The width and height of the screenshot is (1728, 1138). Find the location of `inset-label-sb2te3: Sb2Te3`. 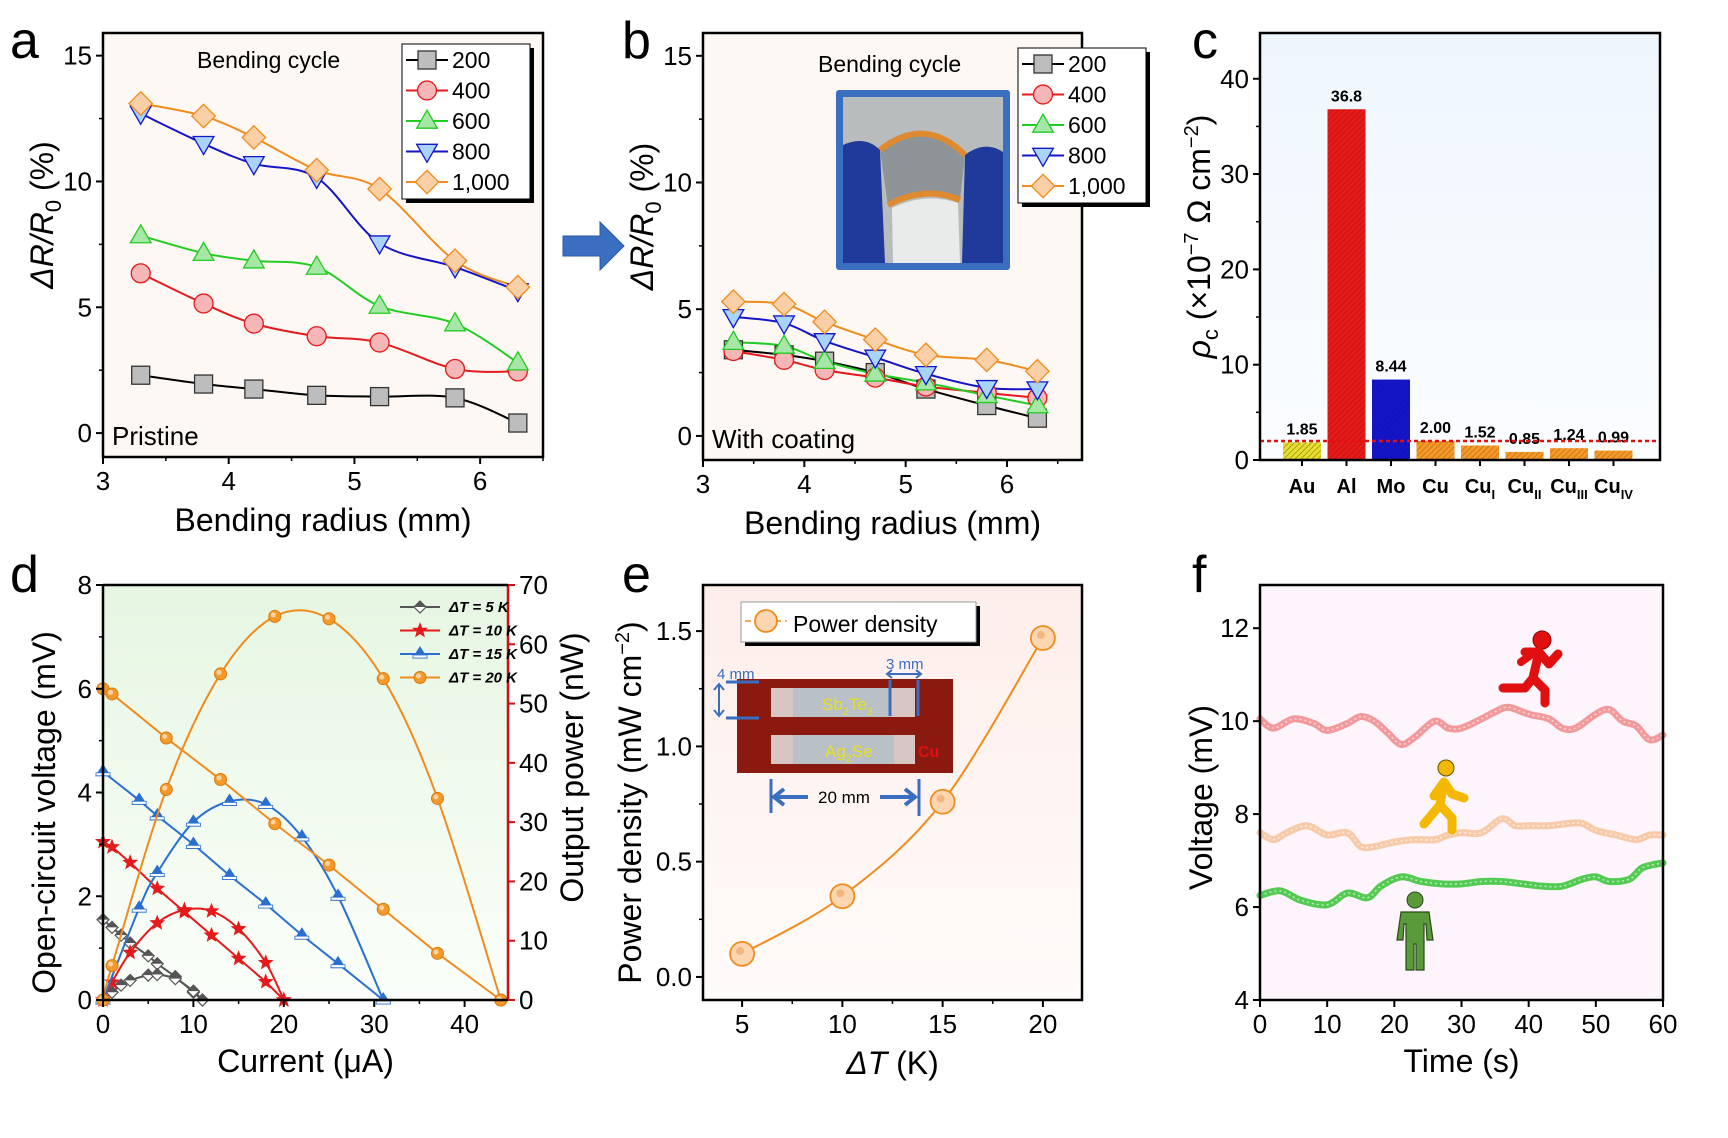

inset-label-sb2te3: Sb2Te3 is located at coordinates (847, 706).